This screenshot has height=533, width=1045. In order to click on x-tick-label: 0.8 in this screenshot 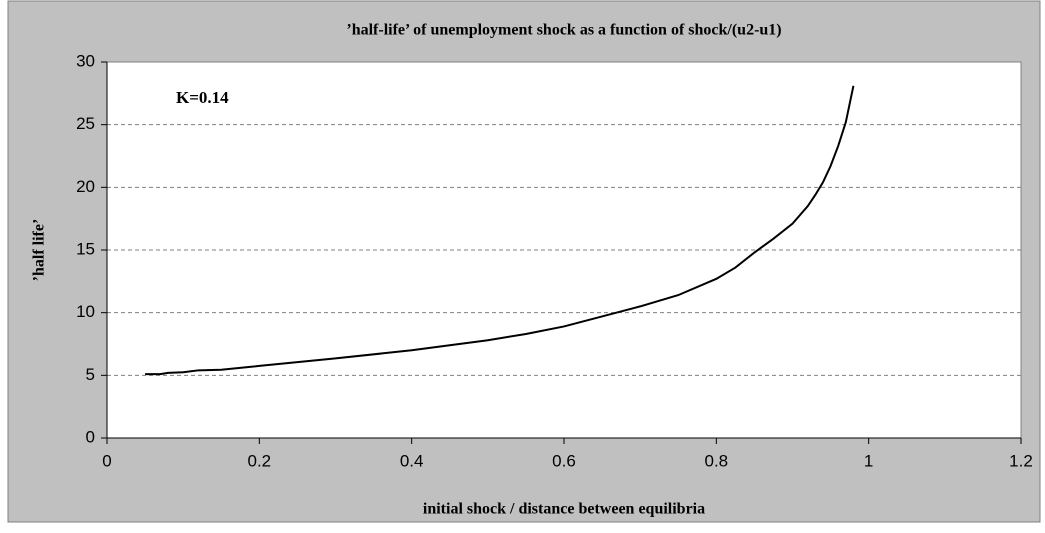, I will do `click(717, 460)`.